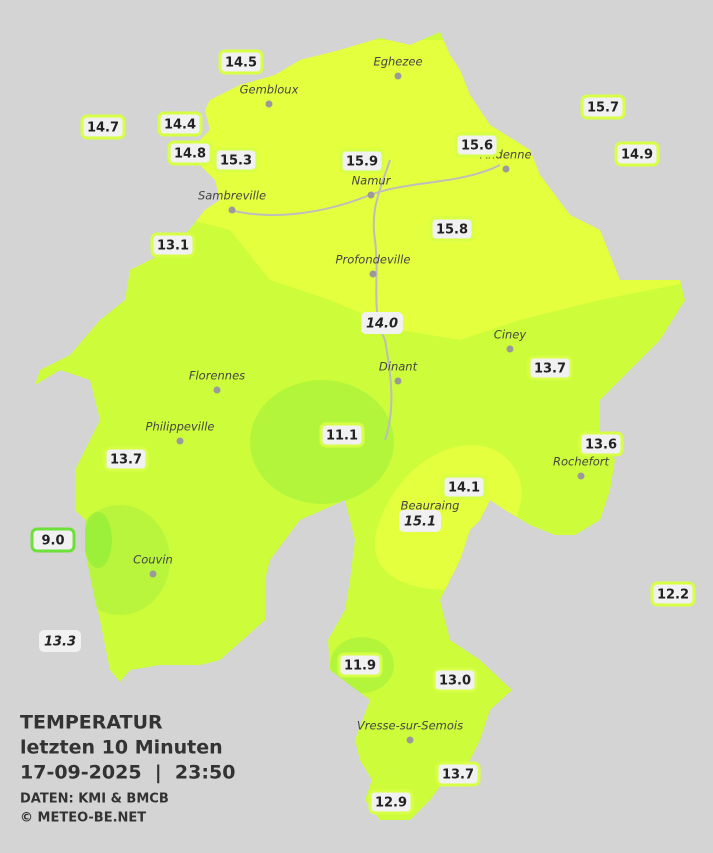 Image resolution: width=713 pixels, height=853 pixels. What do you see at coordinates (269, 90) in the screenshot?
I see `town-label: Gembloux` at bounding box center [269, 90].